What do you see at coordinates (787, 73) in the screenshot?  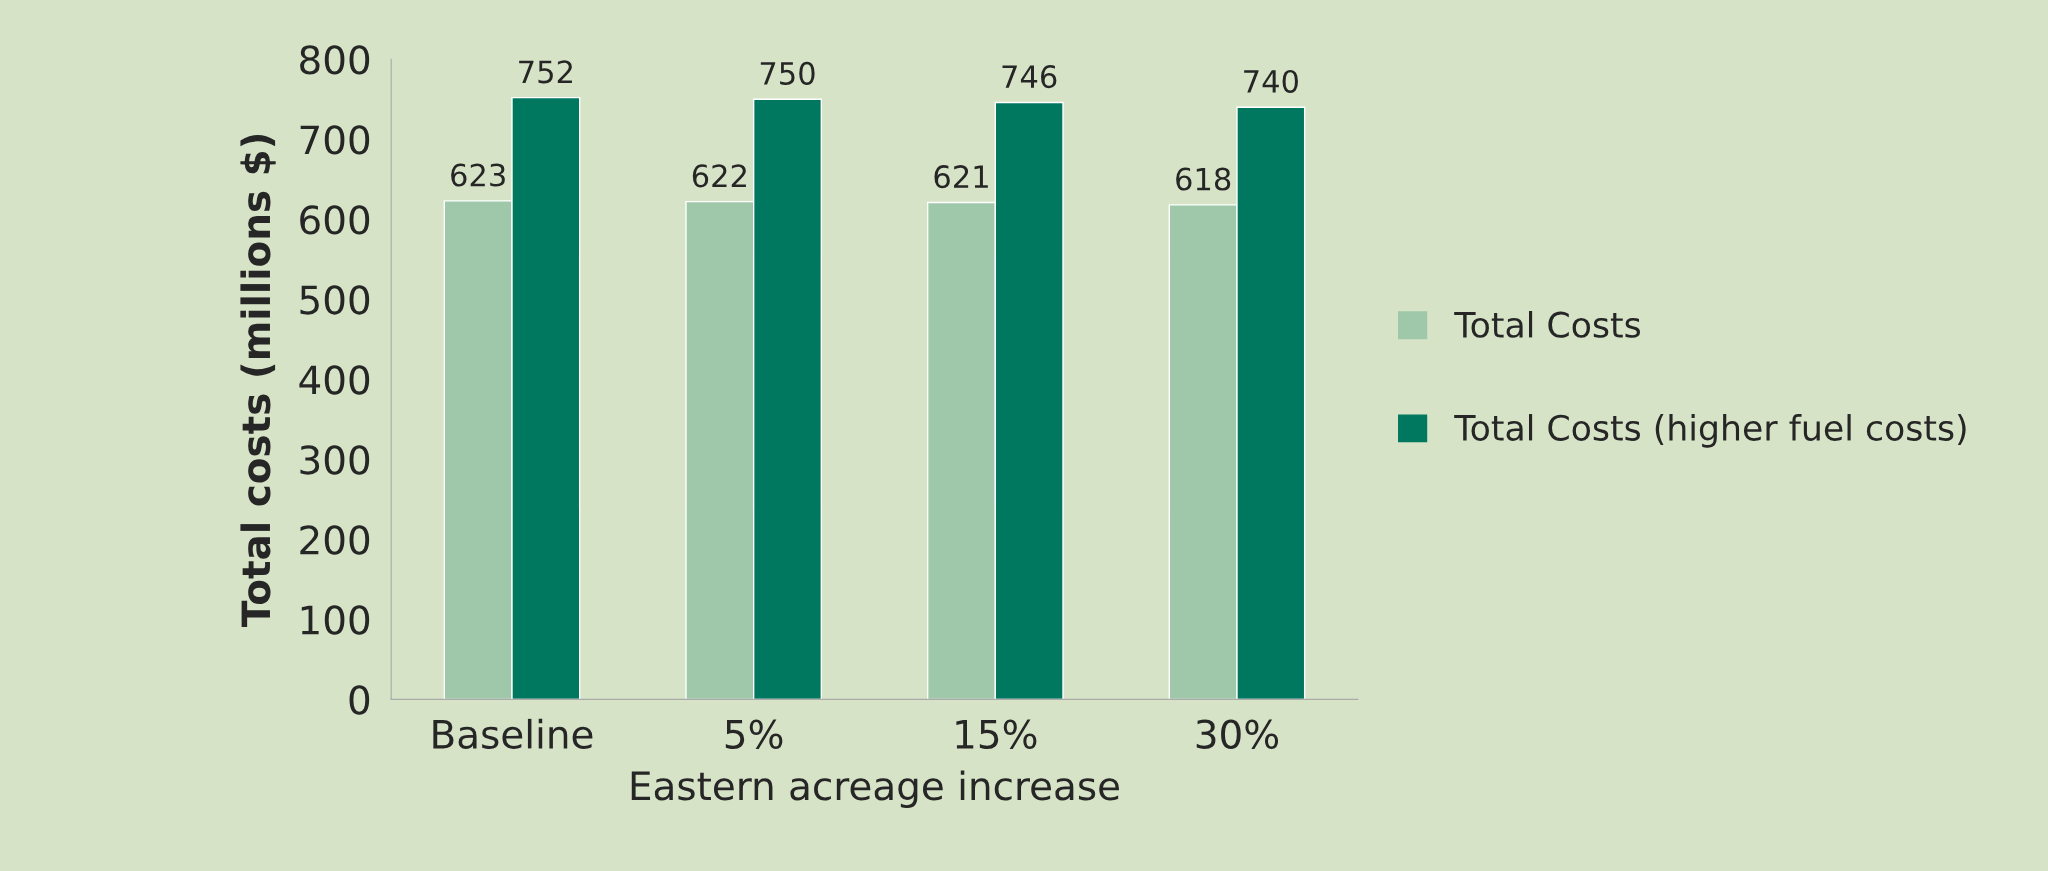 I see `data-label: 750` at bounding box center [787, 73].